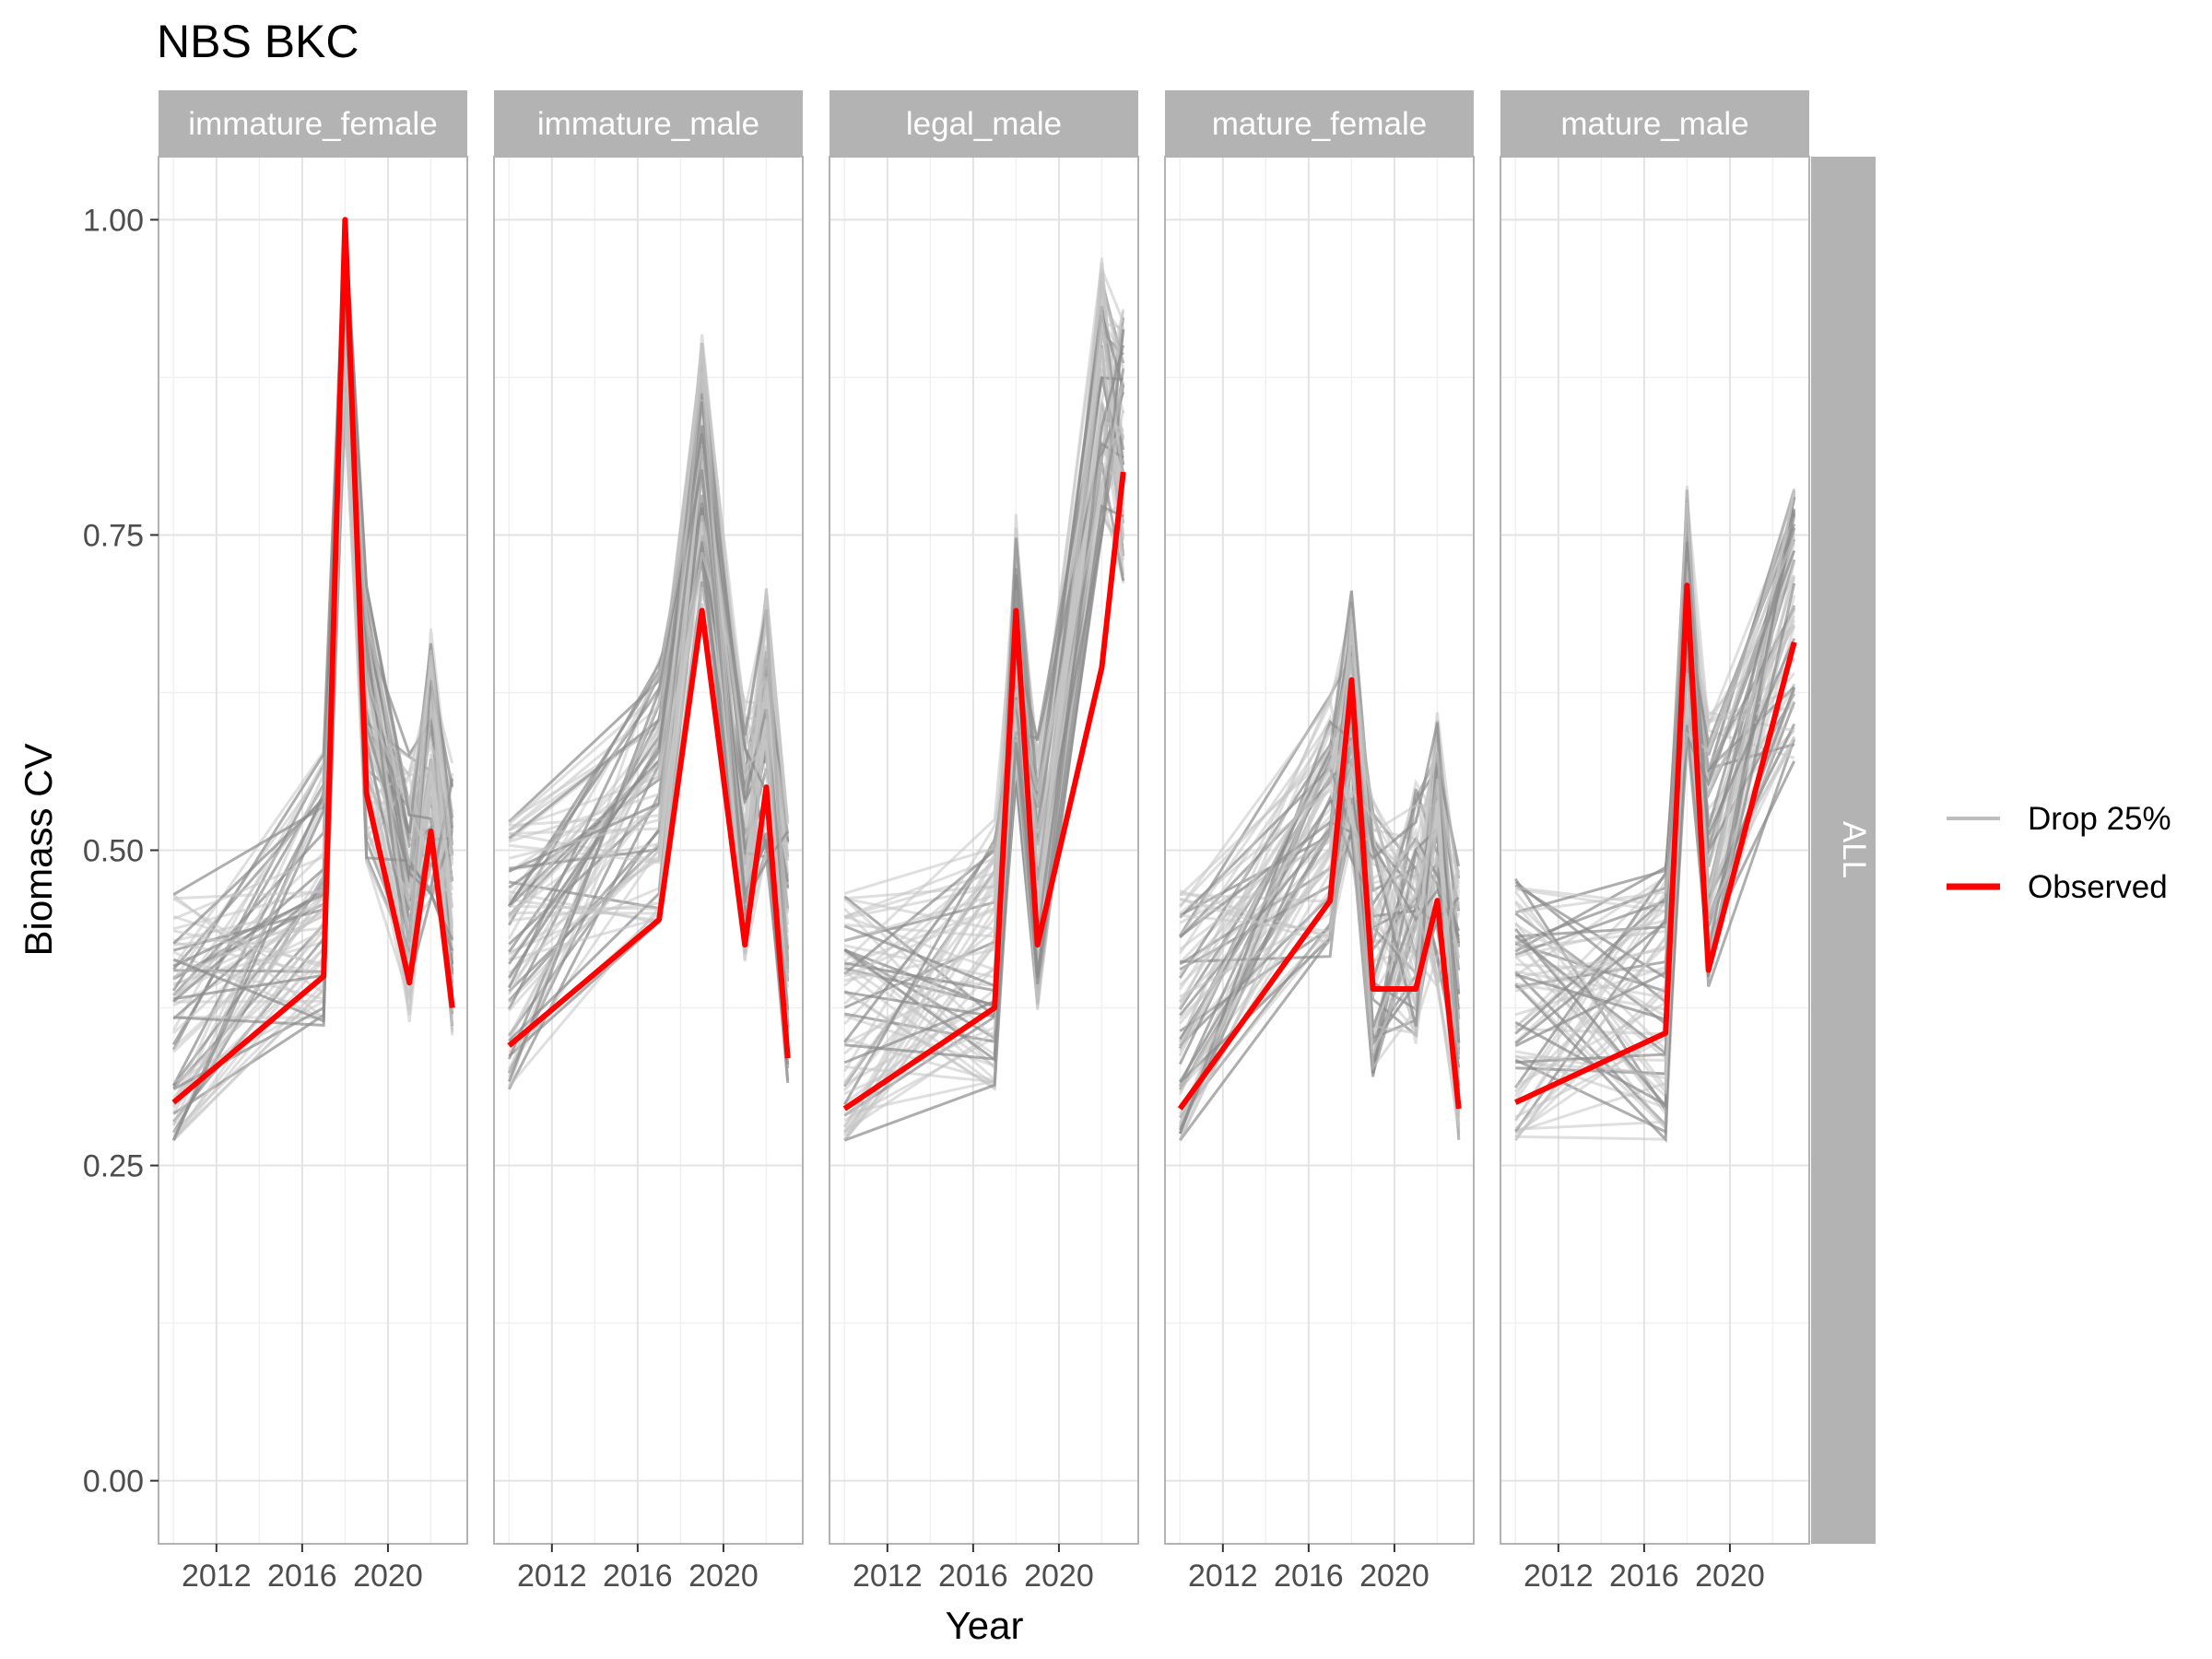  Describe the element at coordinates (113, 1166) in the screenshot. I see `y-tick-label: 0.25` at that location.